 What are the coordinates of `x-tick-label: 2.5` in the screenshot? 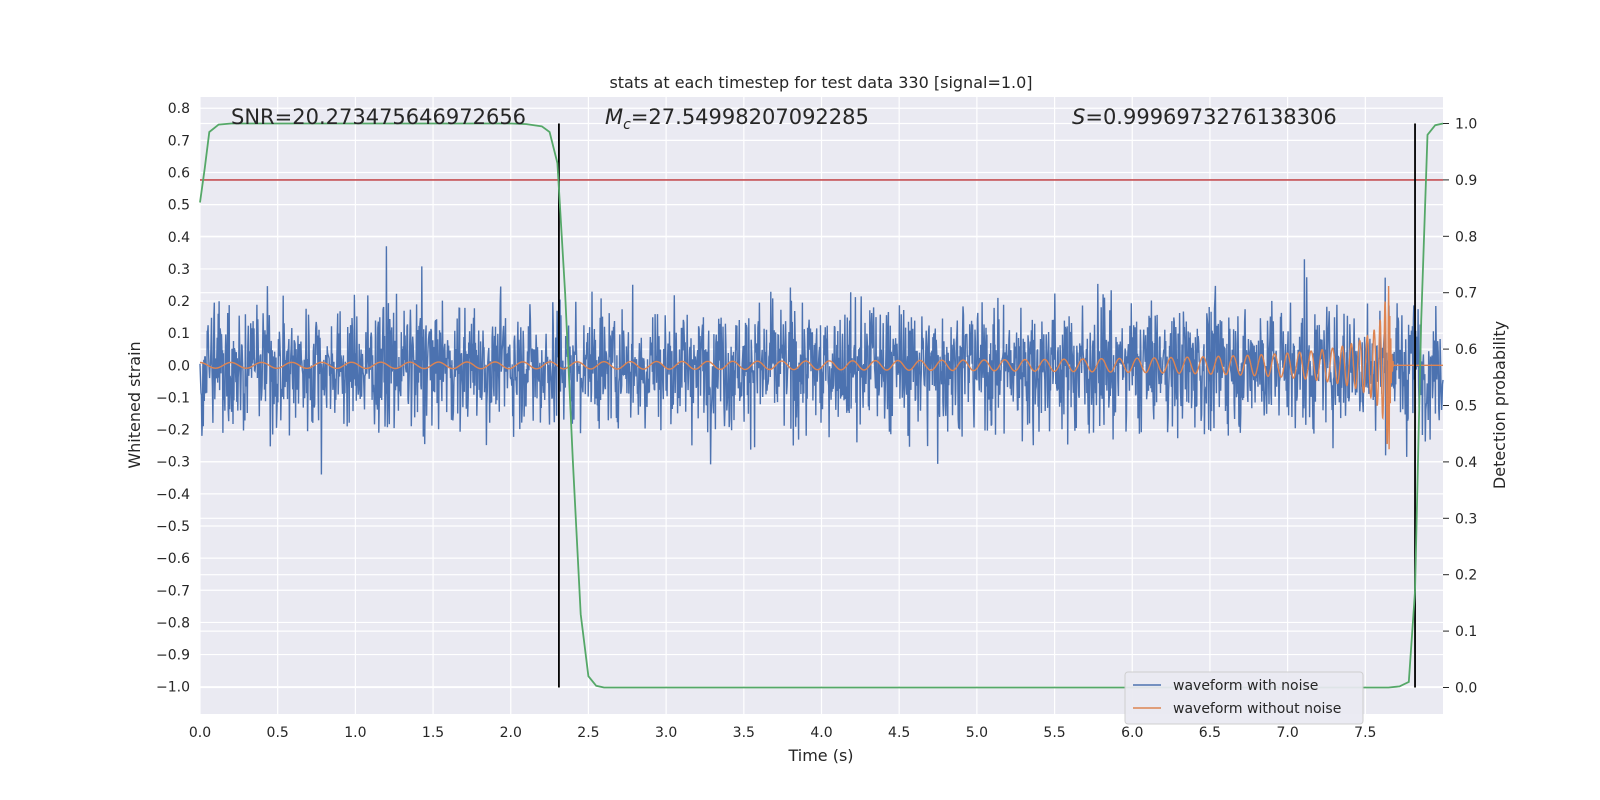 It's located at (588, 733).